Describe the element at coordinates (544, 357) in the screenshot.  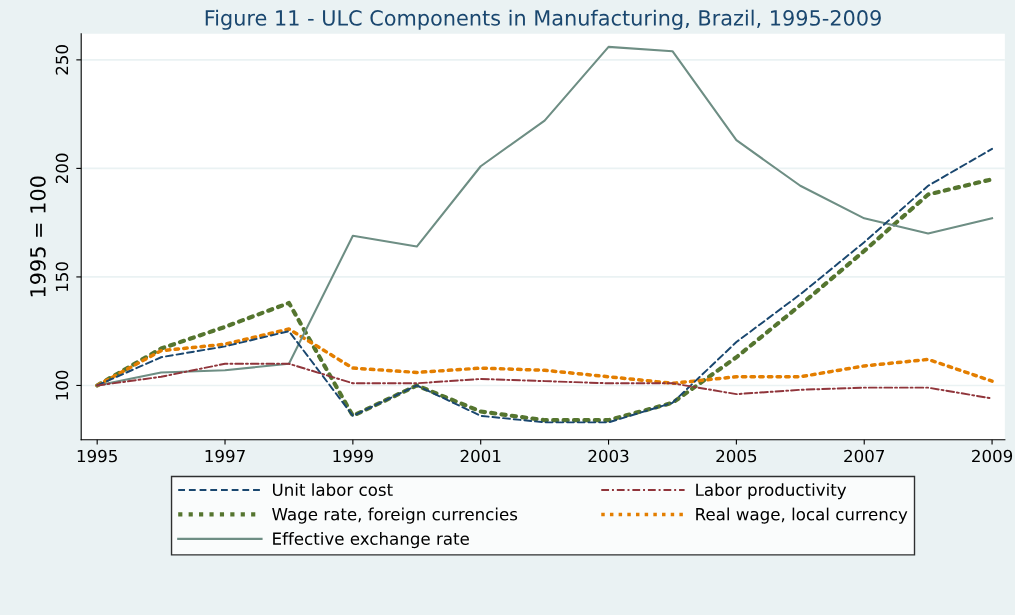
I see `line-series` at that location.